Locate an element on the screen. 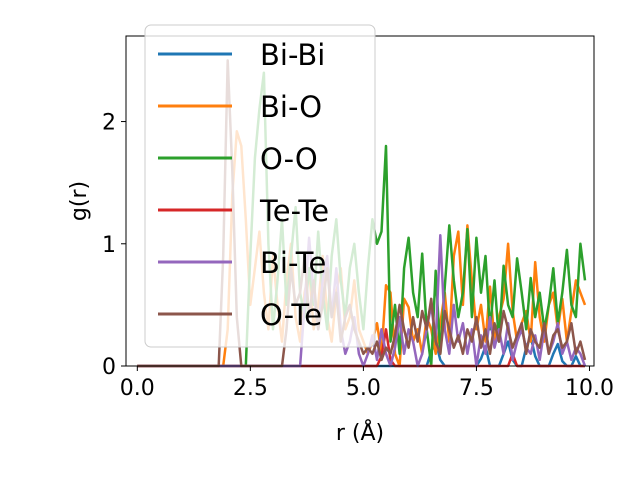  x-tick-label-0: 0.0 is located at coordinates (137, 388).